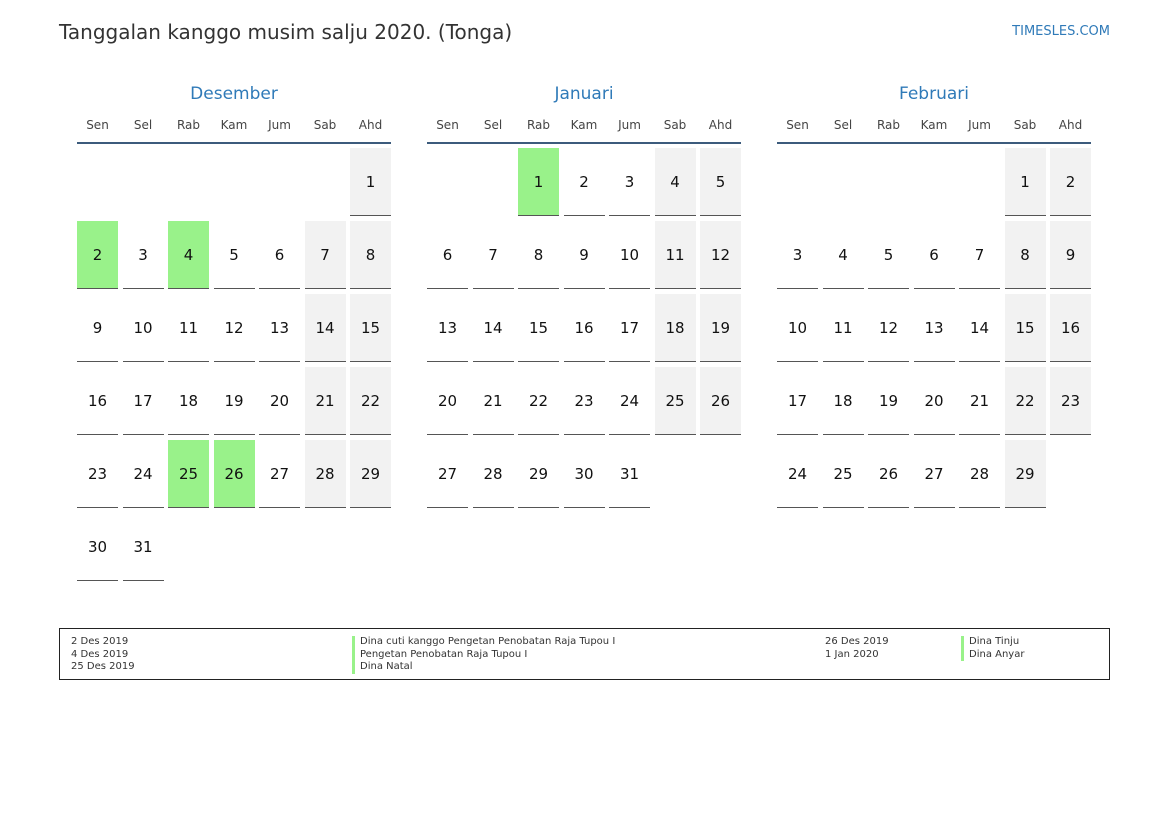  What do you see at coordinates (992, 649) in the screenshot?
I see `legend-names-right: Dina Tinju Dina Anyar` at bounding box center [992, 649].